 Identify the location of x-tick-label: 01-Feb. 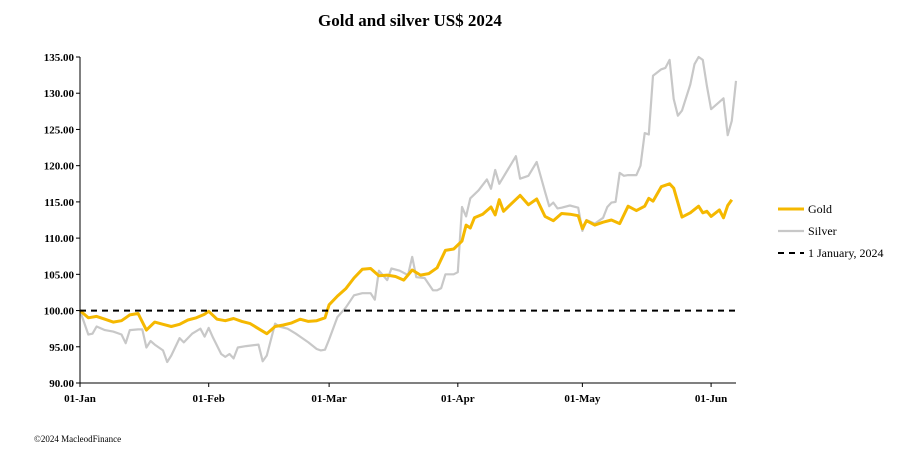
(209, 399).